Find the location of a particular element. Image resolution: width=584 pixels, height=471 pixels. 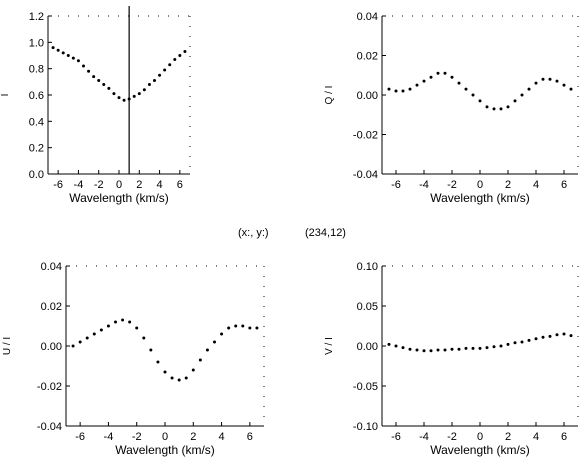

bottom-right-xtick-label: 0 is located at coordinates (480, 437).